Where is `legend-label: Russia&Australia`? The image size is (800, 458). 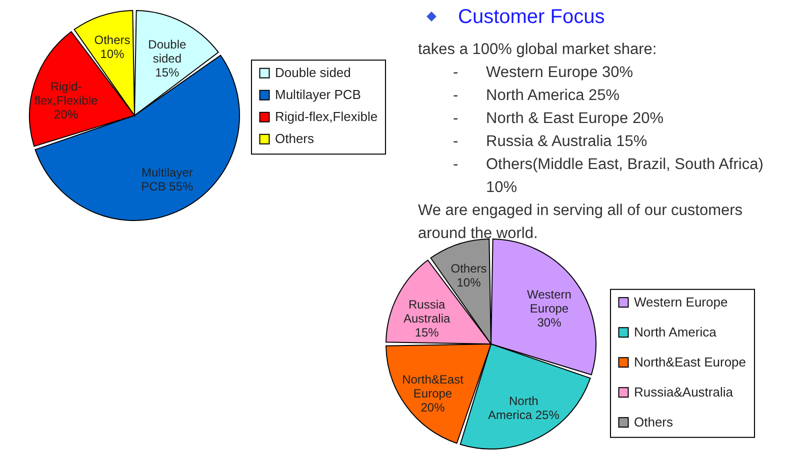 legend-label: Russia&Australia is located at coordinates (684, 392).